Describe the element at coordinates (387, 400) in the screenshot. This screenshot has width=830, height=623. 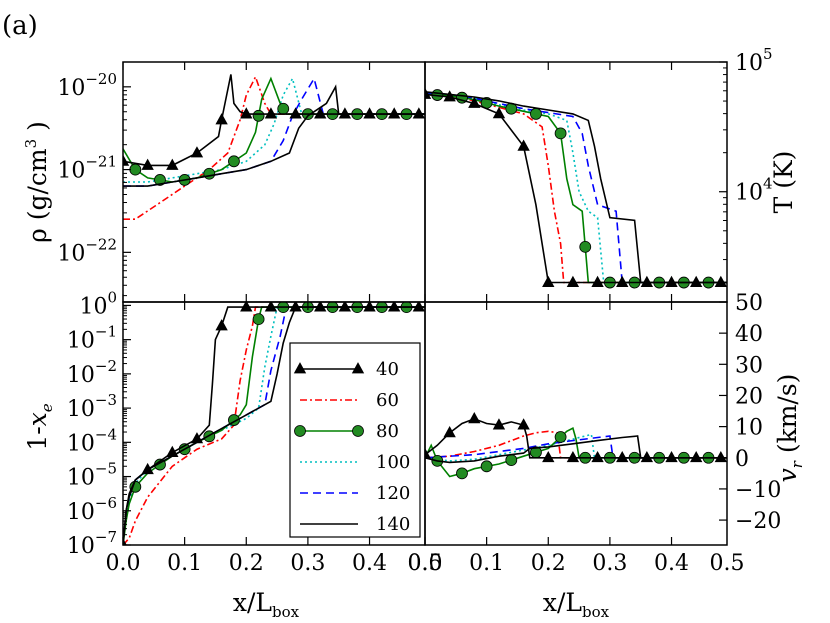
I see `legend-label-60: 60` at that location.